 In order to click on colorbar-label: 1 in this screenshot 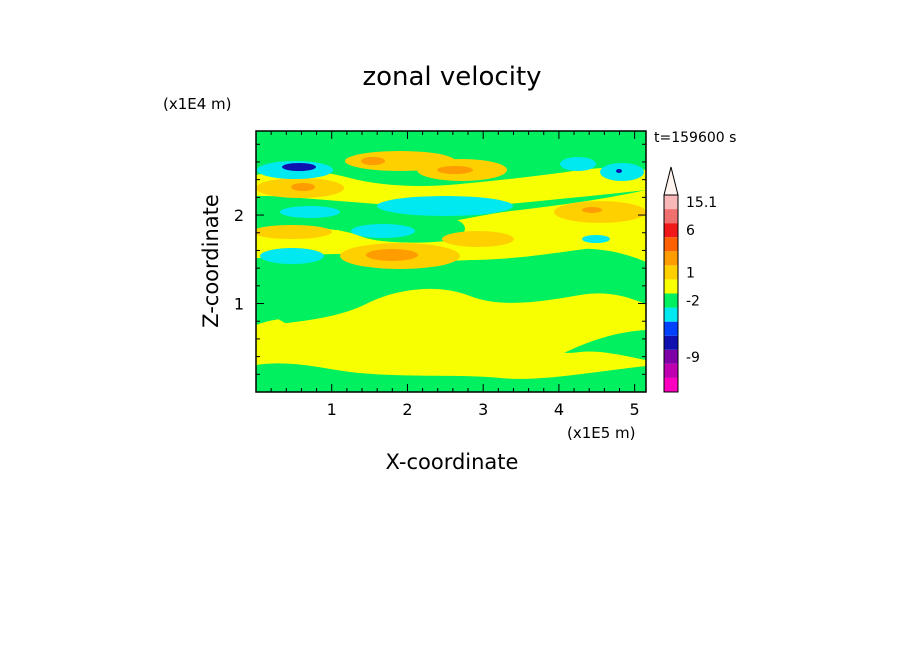, I will do `click(690, 273)`.